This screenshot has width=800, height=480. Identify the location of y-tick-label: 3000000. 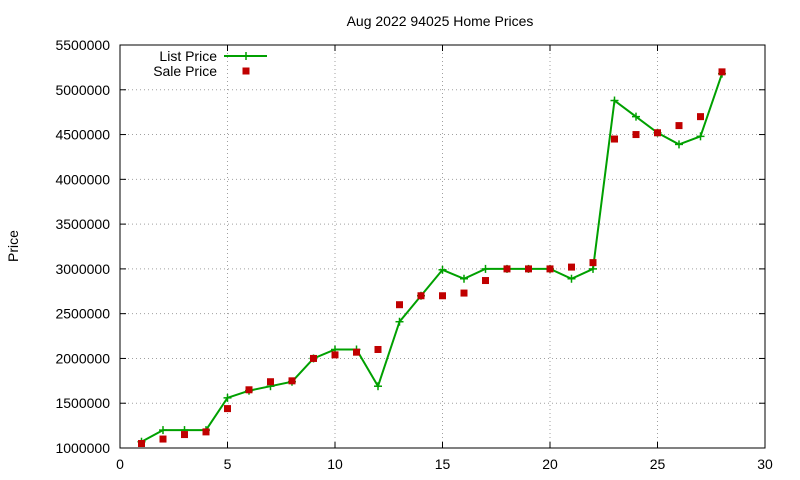
(82, 269).